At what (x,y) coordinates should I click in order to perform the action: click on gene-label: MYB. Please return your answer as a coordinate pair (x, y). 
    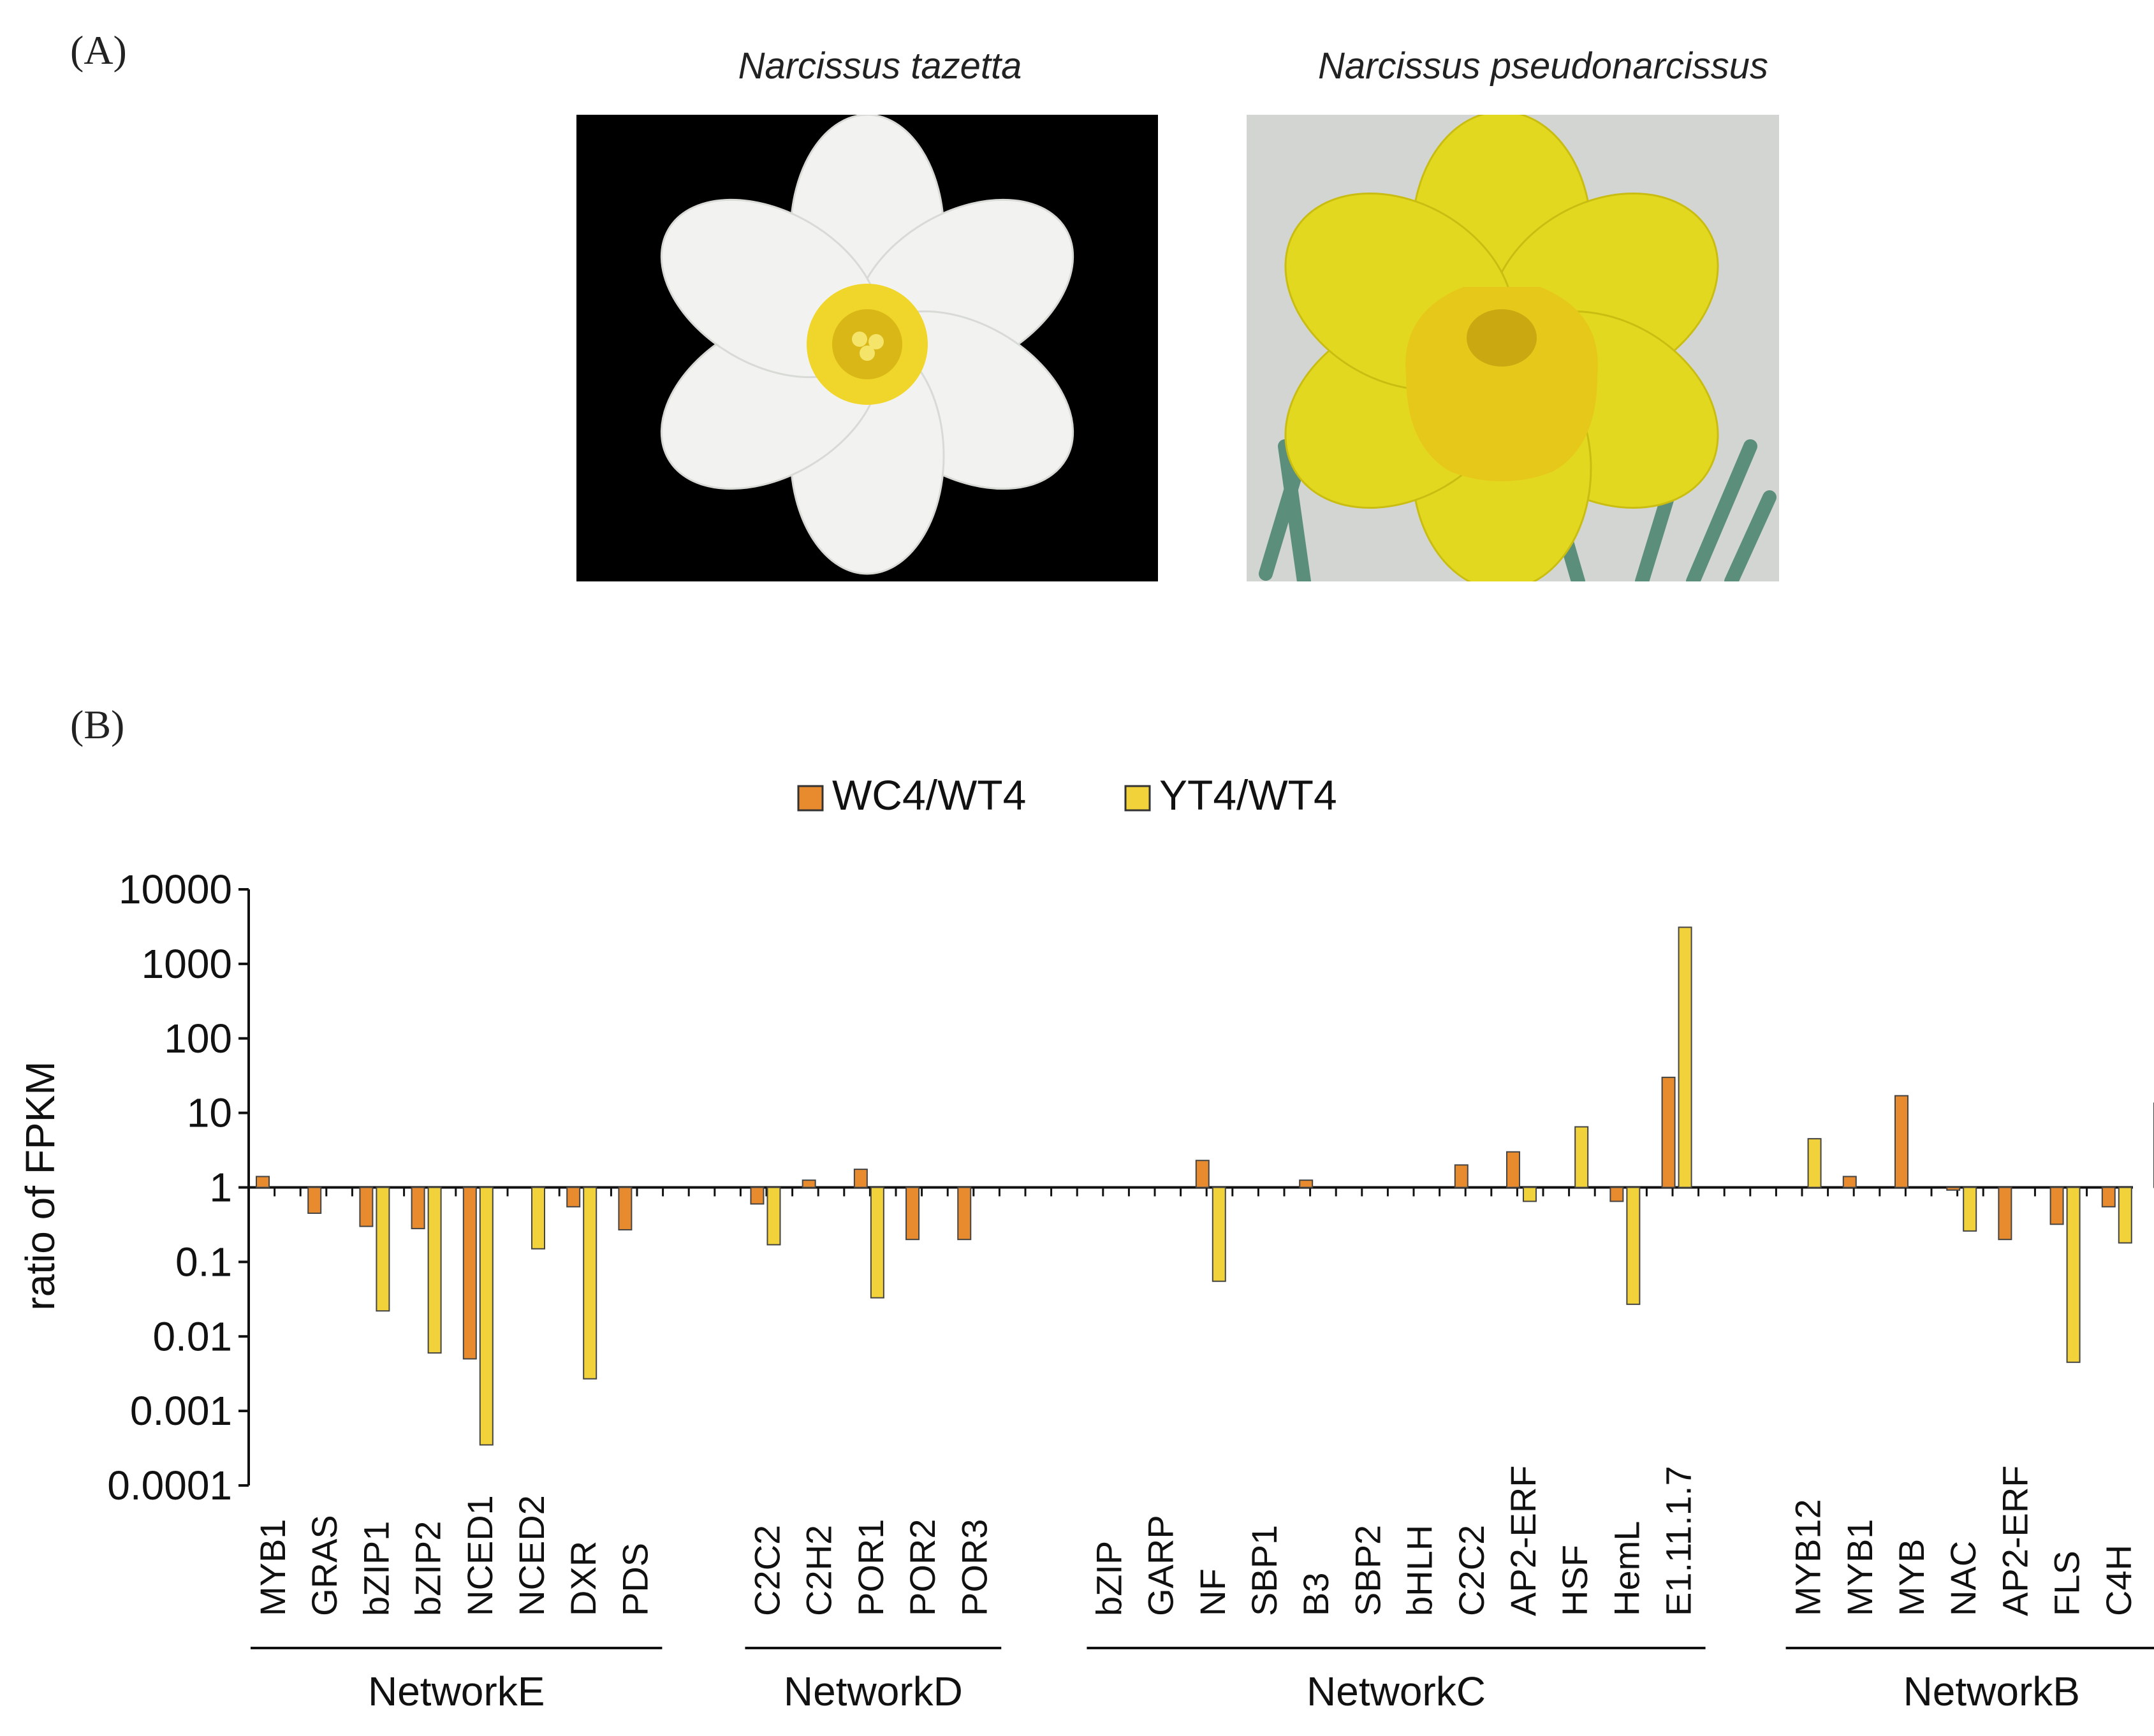
    Looking at the image, I should click on (1911, 1577).